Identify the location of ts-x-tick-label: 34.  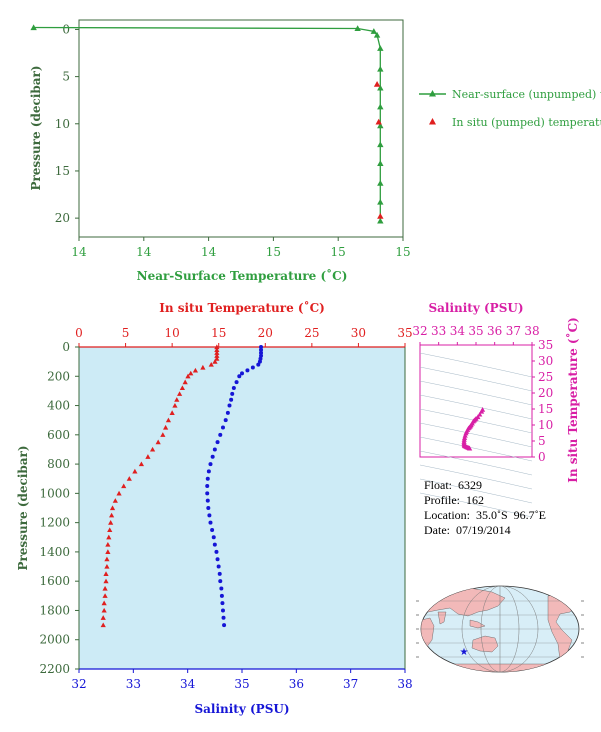
(458, 331).